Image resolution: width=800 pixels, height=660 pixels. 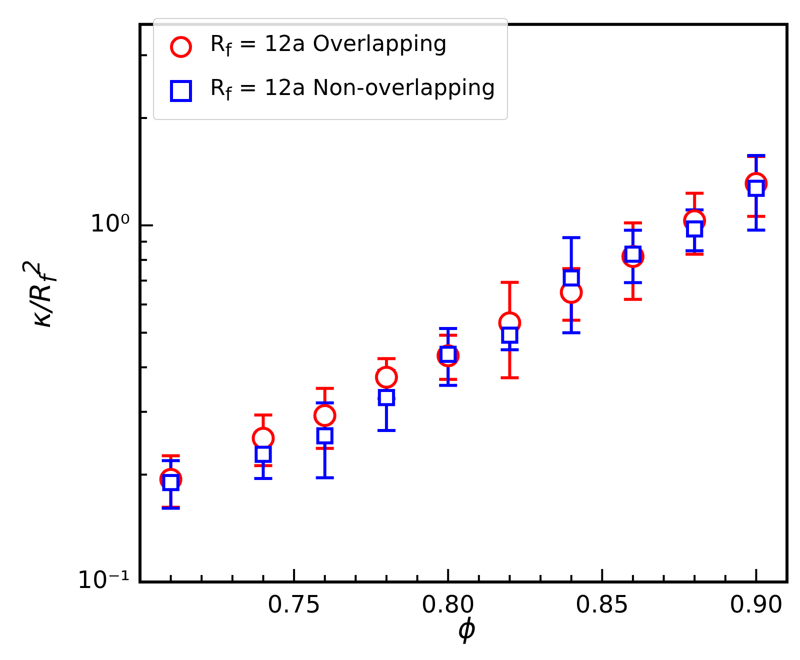 What do you see at coordinates (756, 604) in the screenshot?
I see `x-tick-label: 0.90` at bounding box center [756, 604].